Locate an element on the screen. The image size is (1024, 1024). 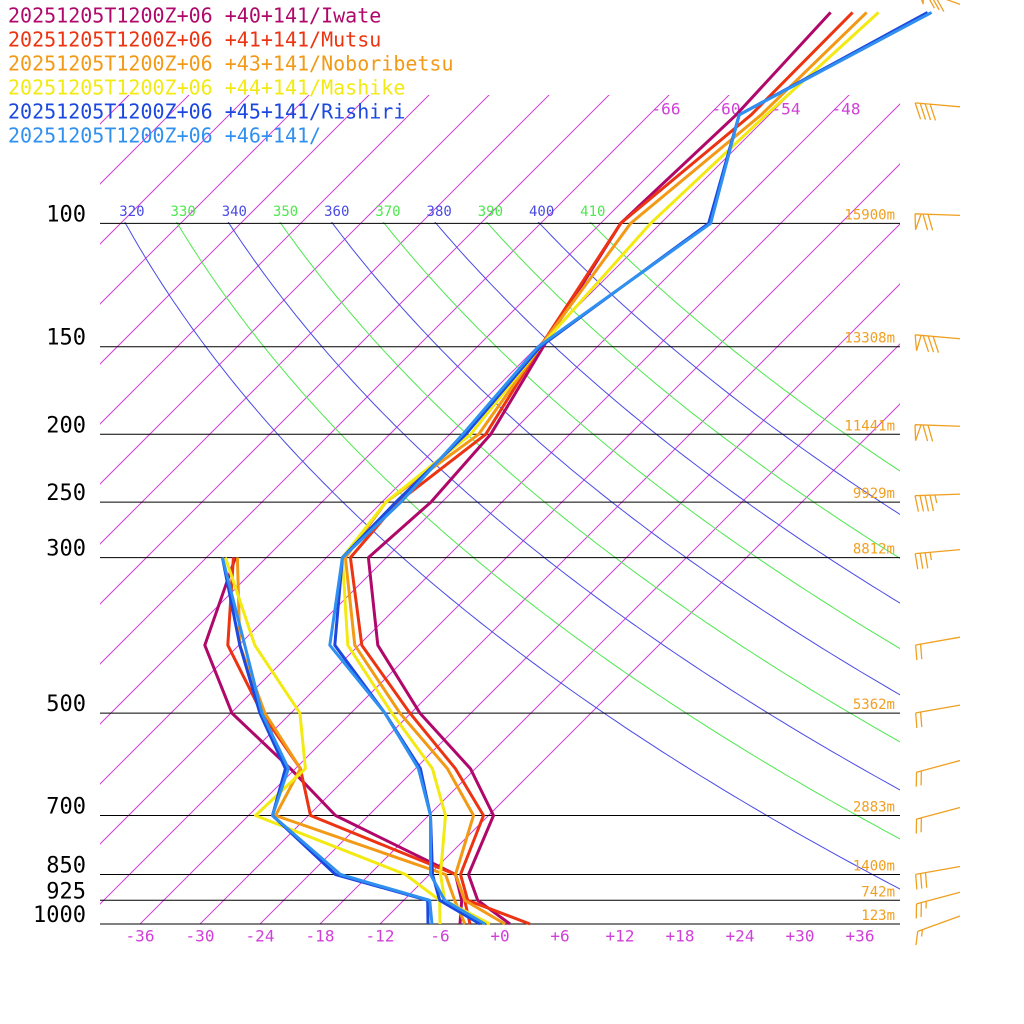
pressure-label: 150 is located at coordinates (66, 338).